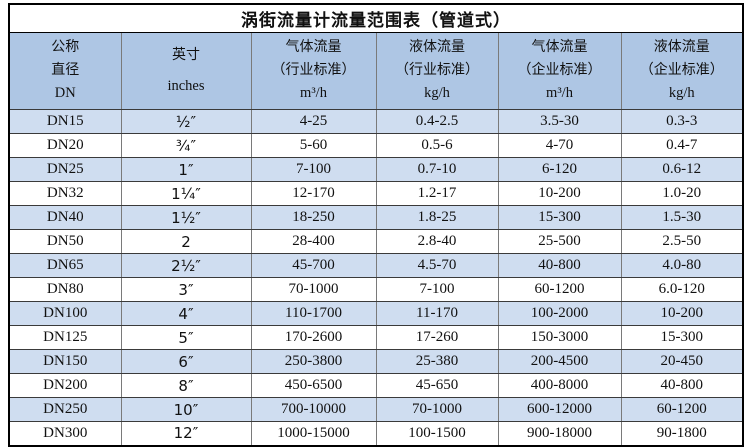 The height and width of the screenshot is (447, 750). What do you see at coordinates (559, 289) in the screenshot?
I see `gas-flow-enterprise-cell: 60-1200` at bounding box center [559, 289].